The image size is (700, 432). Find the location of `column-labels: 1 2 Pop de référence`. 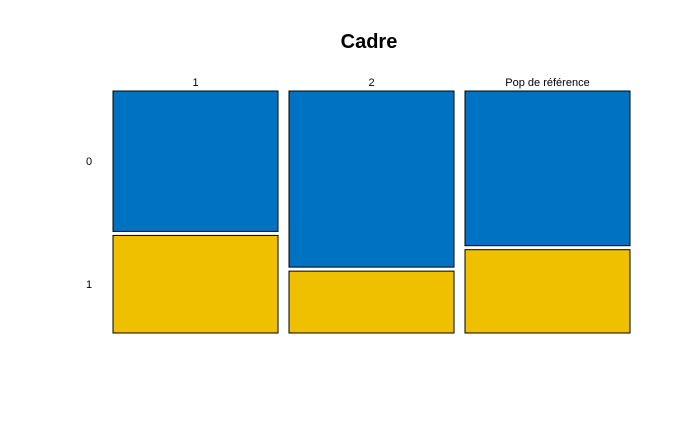

column-labels: 1 2 Pop de référence is located at coordinates (390, 83).